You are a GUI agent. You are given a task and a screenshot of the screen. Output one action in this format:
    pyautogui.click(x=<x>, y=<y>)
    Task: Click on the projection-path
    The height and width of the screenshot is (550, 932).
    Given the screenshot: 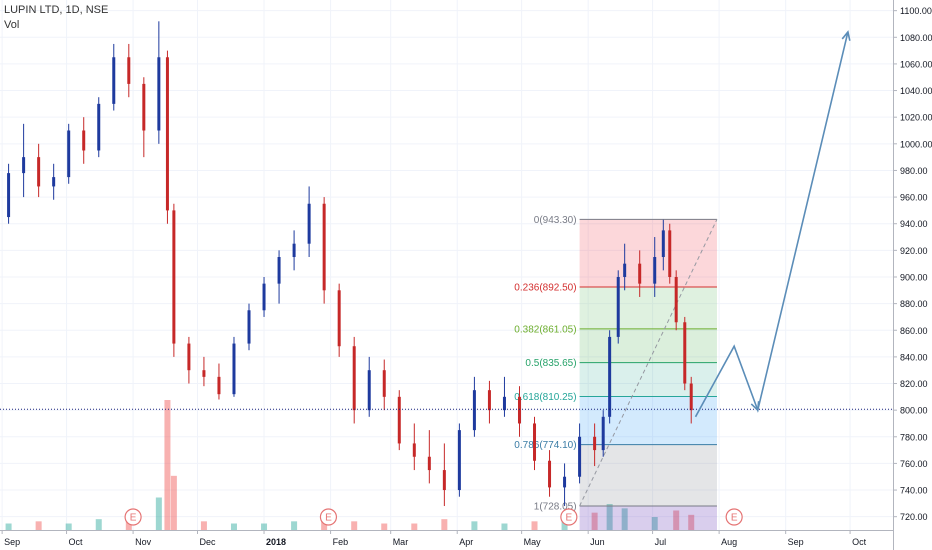 What is the action you would take?
    pyautogui.click(x=772, y=224)
    